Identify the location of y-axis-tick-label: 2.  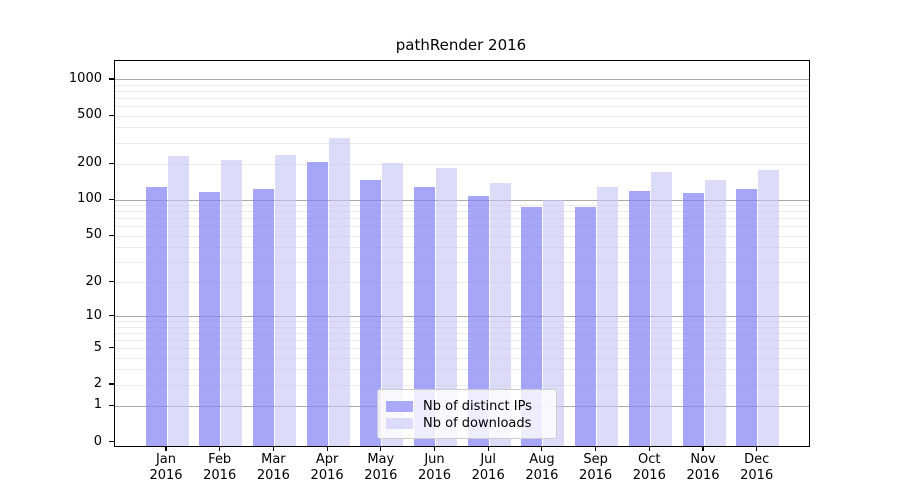
(97, 383).